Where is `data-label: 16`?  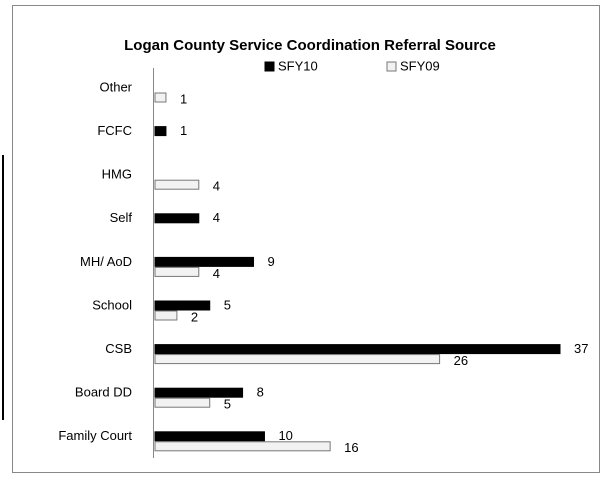
data-label: 16 is located at coordinates (351, 447).